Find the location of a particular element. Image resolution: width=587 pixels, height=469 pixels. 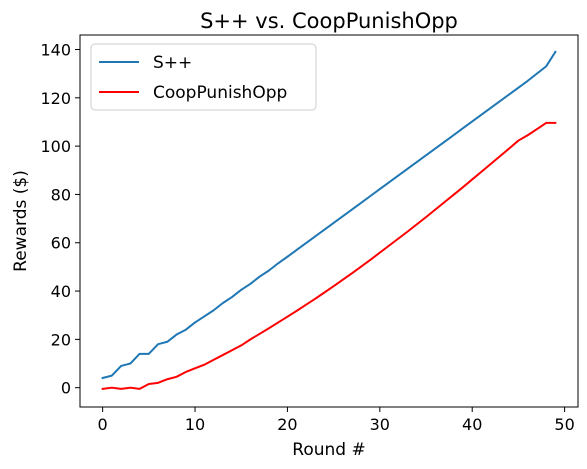

x-tick-label: 30 is located at coordinates (380, 424).